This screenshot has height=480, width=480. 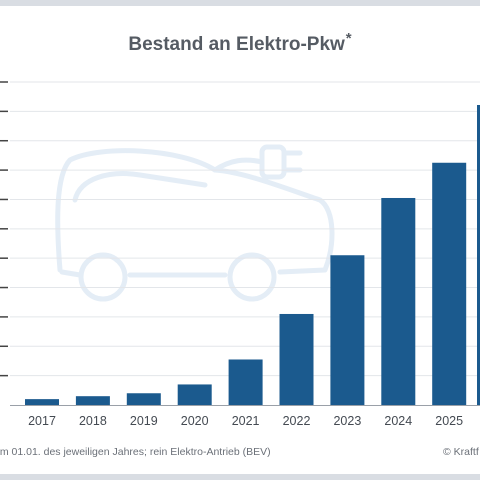 What do you see at coordinates (4, 229) in the screenshot?
I see `y-axis-tick-marks` at bounding box center [4, 229].